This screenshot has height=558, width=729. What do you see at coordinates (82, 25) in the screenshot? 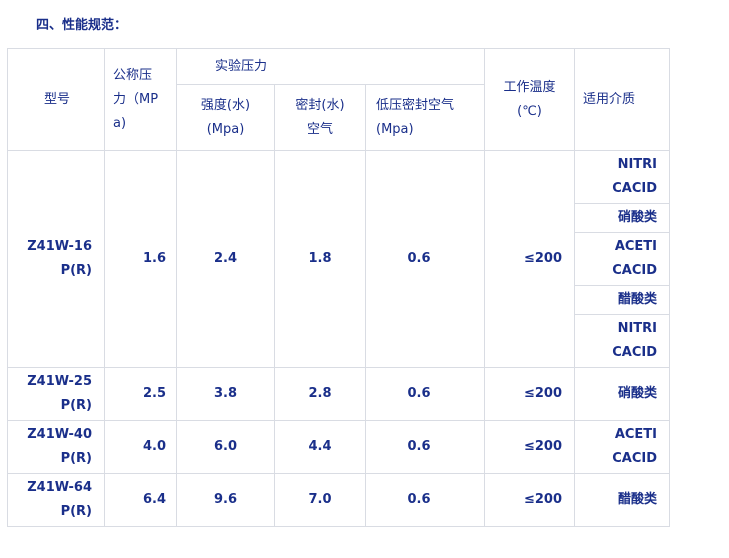
I see `section-heading: 四、性能规范：` at bounding box center [82, 25].